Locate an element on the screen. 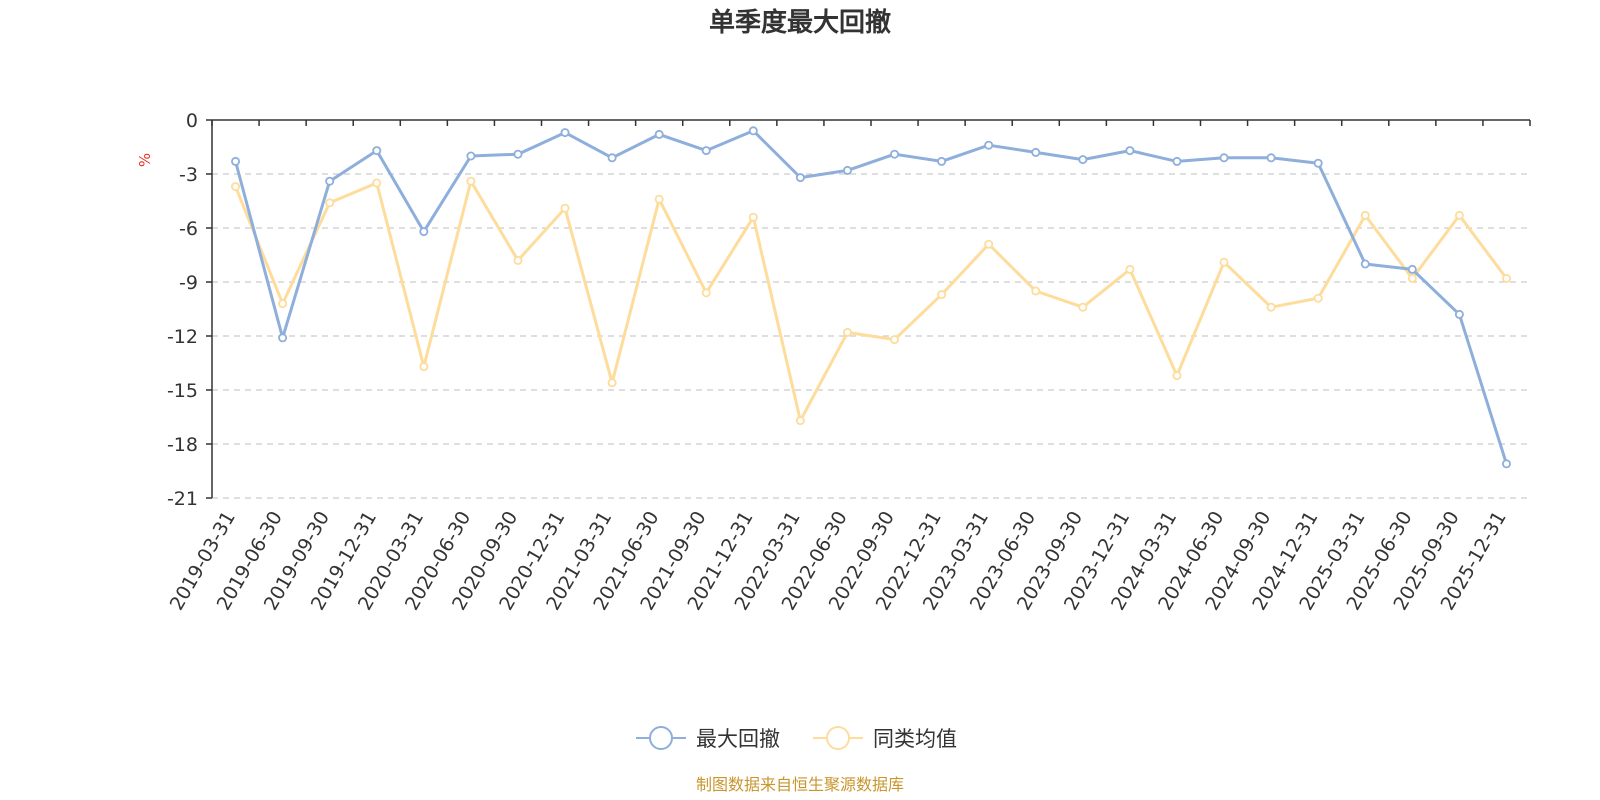  y-tick-label: -18 is located at coordinates (182, 445).